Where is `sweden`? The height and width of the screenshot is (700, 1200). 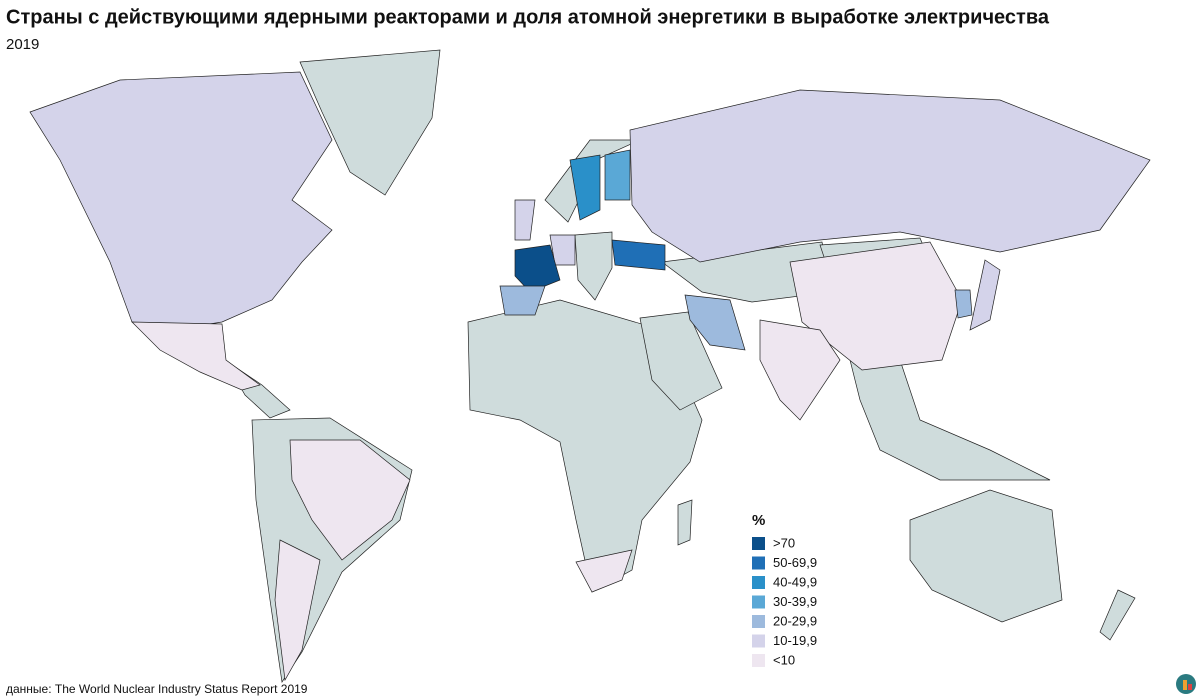 sweden is located at coordinates (585, 187).